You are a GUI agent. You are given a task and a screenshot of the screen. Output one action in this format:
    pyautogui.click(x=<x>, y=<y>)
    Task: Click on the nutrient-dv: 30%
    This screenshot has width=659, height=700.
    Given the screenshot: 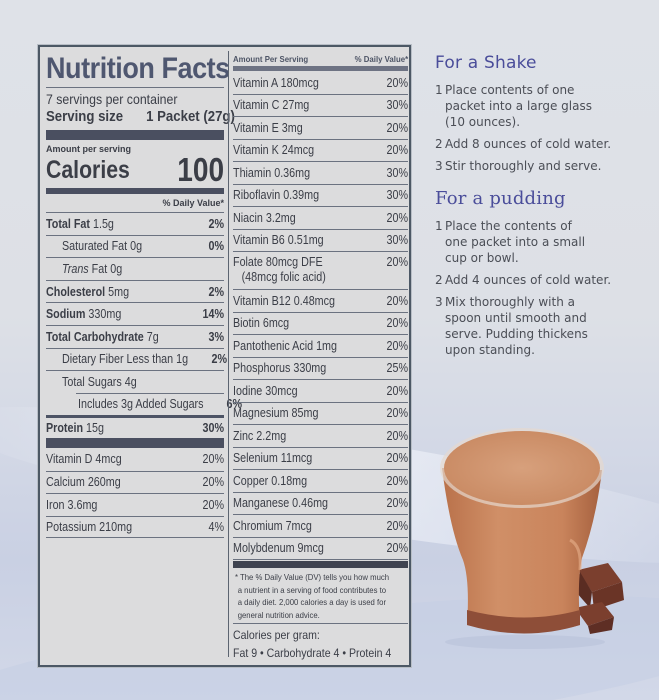 What is the action you would take?
    pyautogui.click(x=213, y=428)
    